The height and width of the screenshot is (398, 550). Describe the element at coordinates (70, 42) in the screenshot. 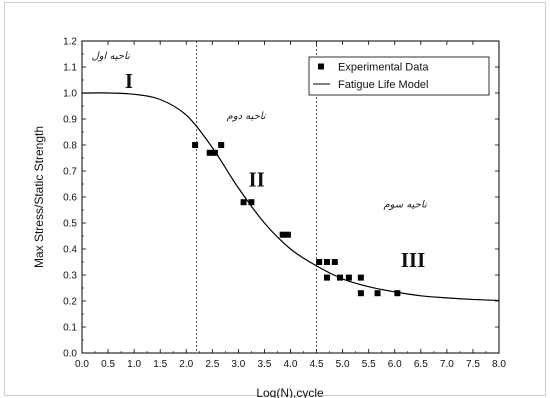

I see `y-tick-label: 1.2` at that location.